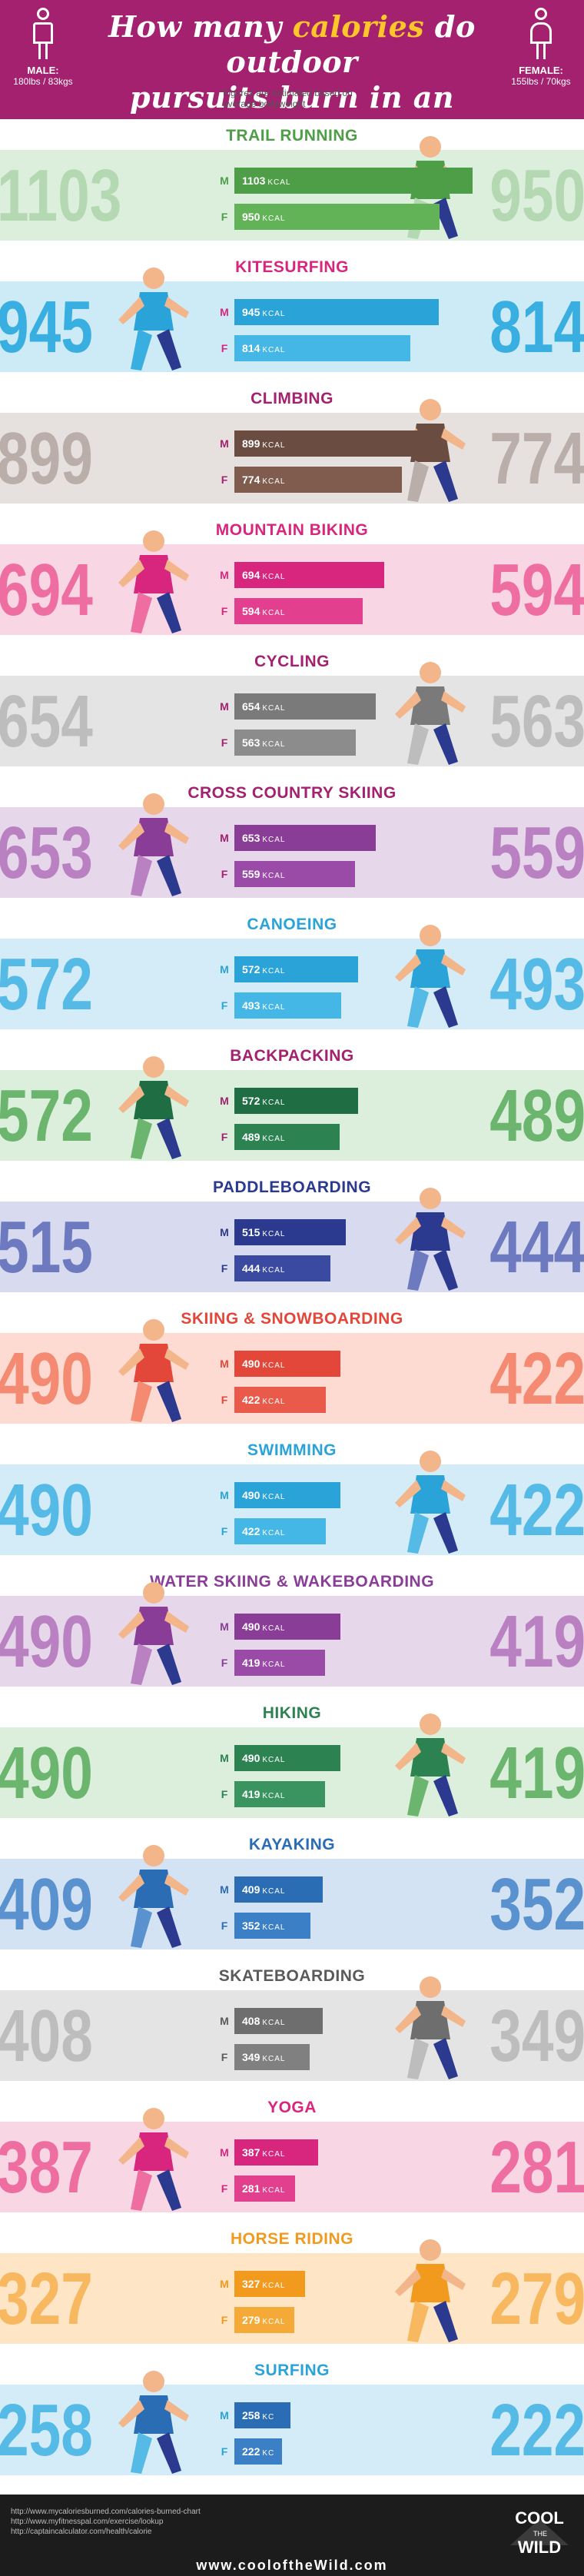 The height and width of the screenshot is (2576, 584). I want to click on male-big-number: 899, so click(46, 458).